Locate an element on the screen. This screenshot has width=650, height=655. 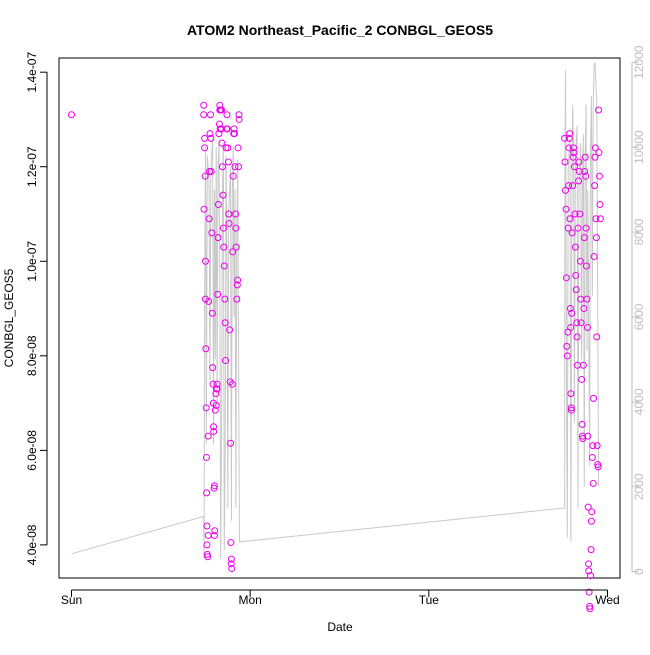
y-right-tick-label-6: 12000 is located at coordinates (639, 62).